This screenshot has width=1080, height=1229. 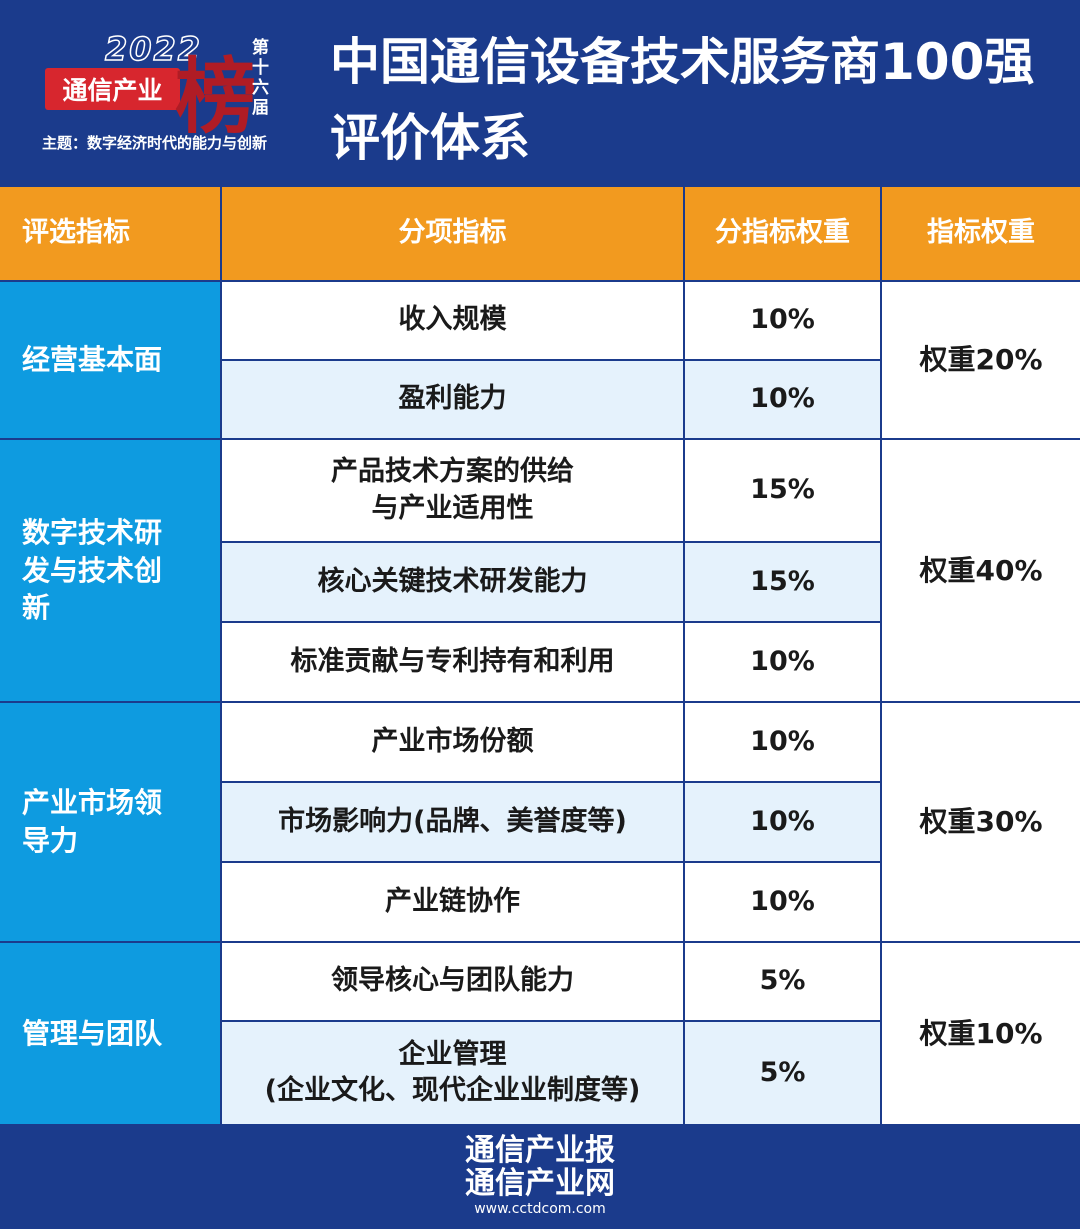 What do you see at coordinates (452, 981) in the screenshot?
I see `item-name: 领导核心与团队能力` at bounding box center [452, 981].